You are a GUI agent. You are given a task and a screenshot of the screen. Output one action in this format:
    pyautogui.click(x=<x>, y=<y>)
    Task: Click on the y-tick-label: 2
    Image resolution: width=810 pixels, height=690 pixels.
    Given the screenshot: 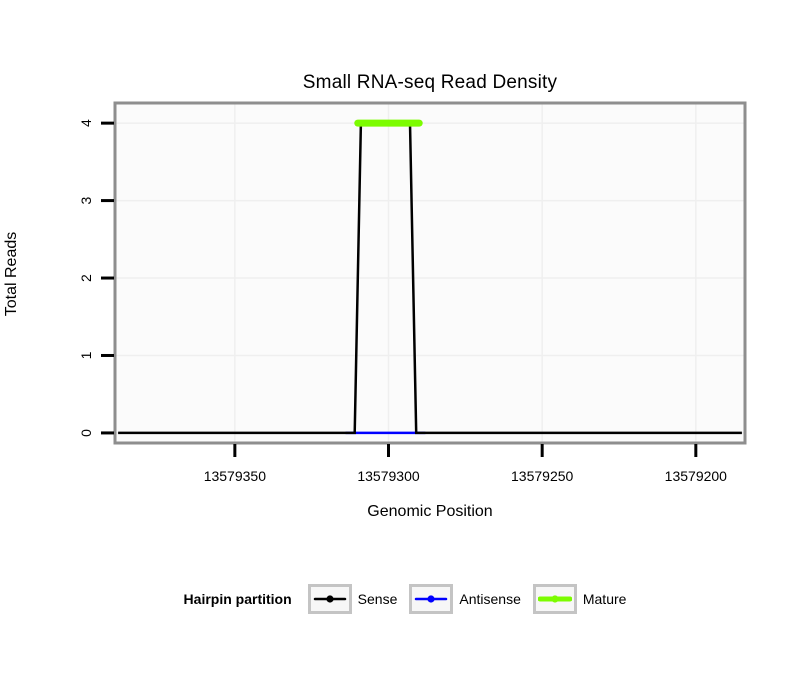 What is the action you would take?
    pyautogui.click(x=86, y=278)
    